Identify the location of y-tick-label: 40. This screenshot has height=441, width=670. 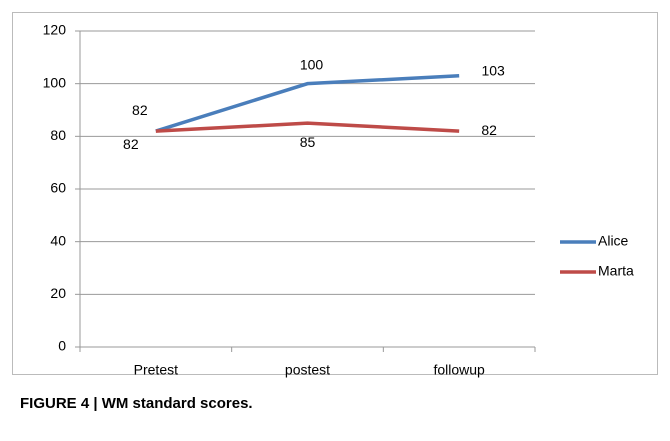
(58, 240).